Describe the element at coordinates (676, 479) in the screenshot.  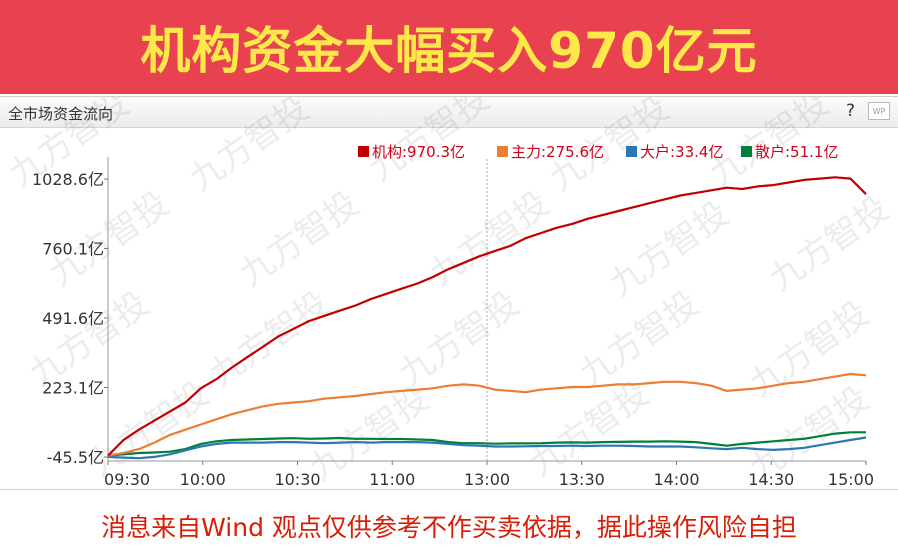
I see `x-tick-label: 14:00` at that location.